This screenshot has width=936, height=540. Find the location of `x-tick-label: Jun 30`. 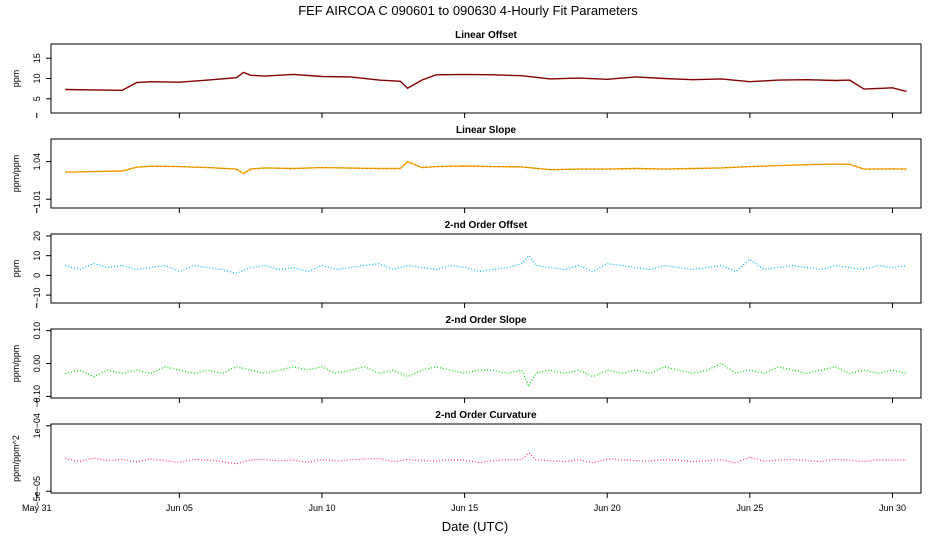

x-tick-label: Jun 30 is located at coordinates (892, 508).